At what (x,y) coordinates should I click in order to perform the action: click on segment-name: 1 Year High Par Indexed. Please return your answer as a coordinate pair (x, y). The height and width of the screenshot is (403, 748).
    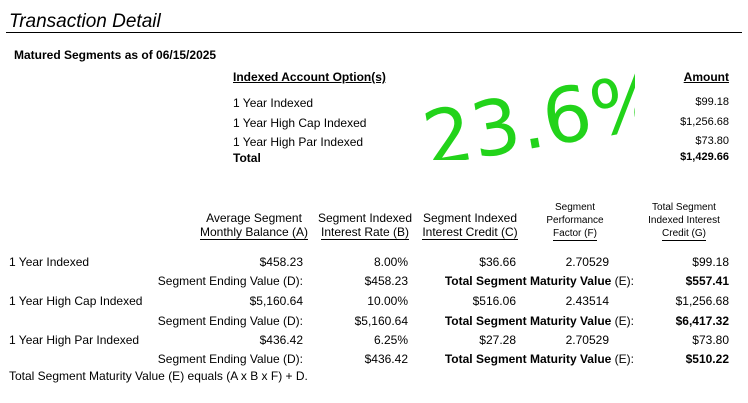
    Looking at the image, I should click on (74, 340).